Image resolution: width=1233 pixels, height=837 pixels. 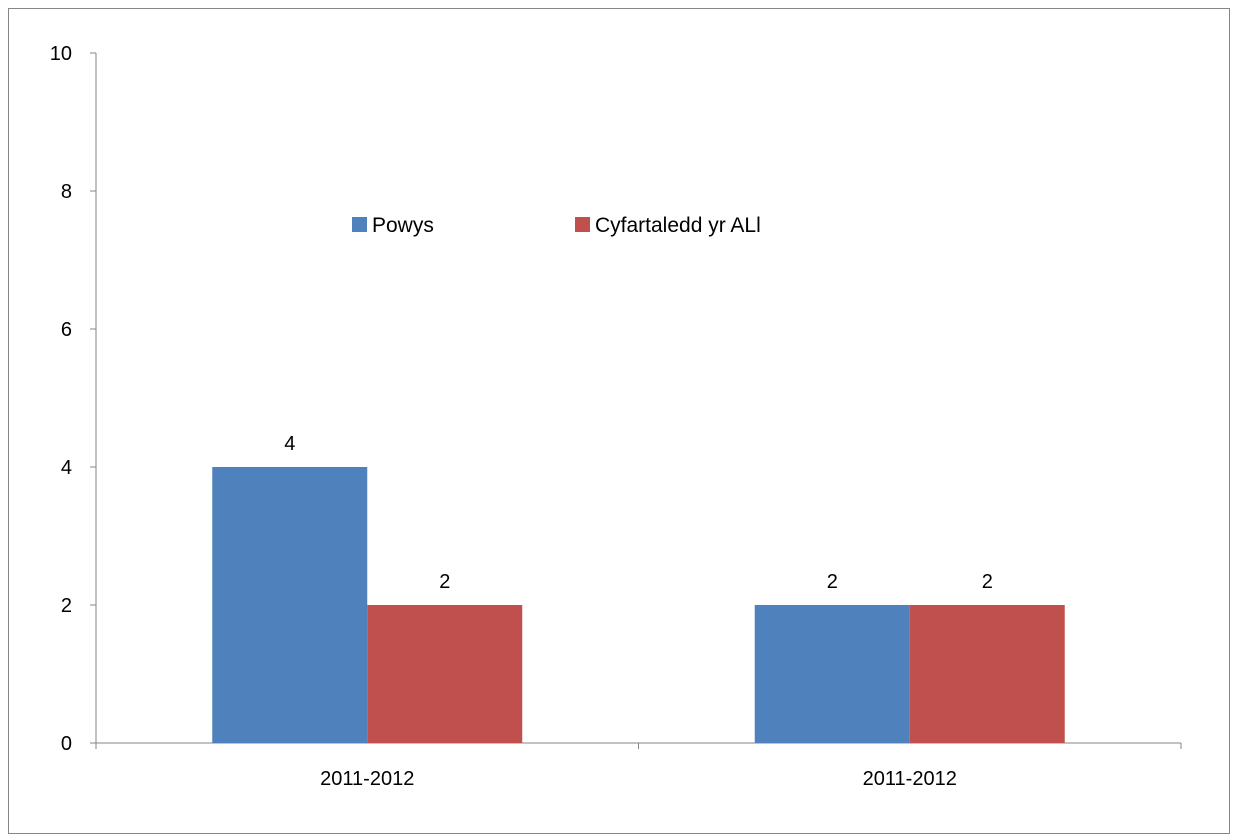 I want to click on y-tick-label: 8, so click(x=66, y=192).